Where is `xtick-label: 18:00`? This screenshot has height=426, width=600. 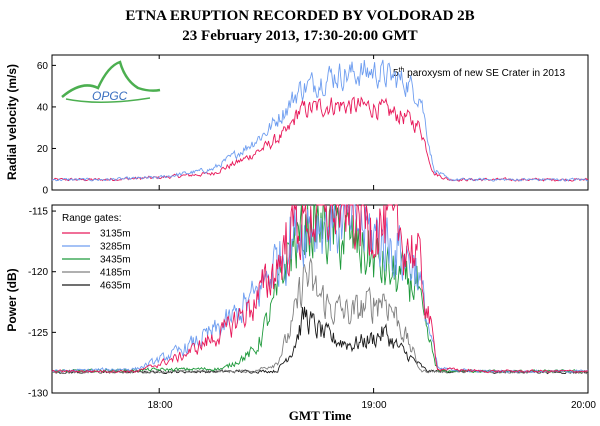
xtick-label: 18:00 is located at coordinates (159, 405).